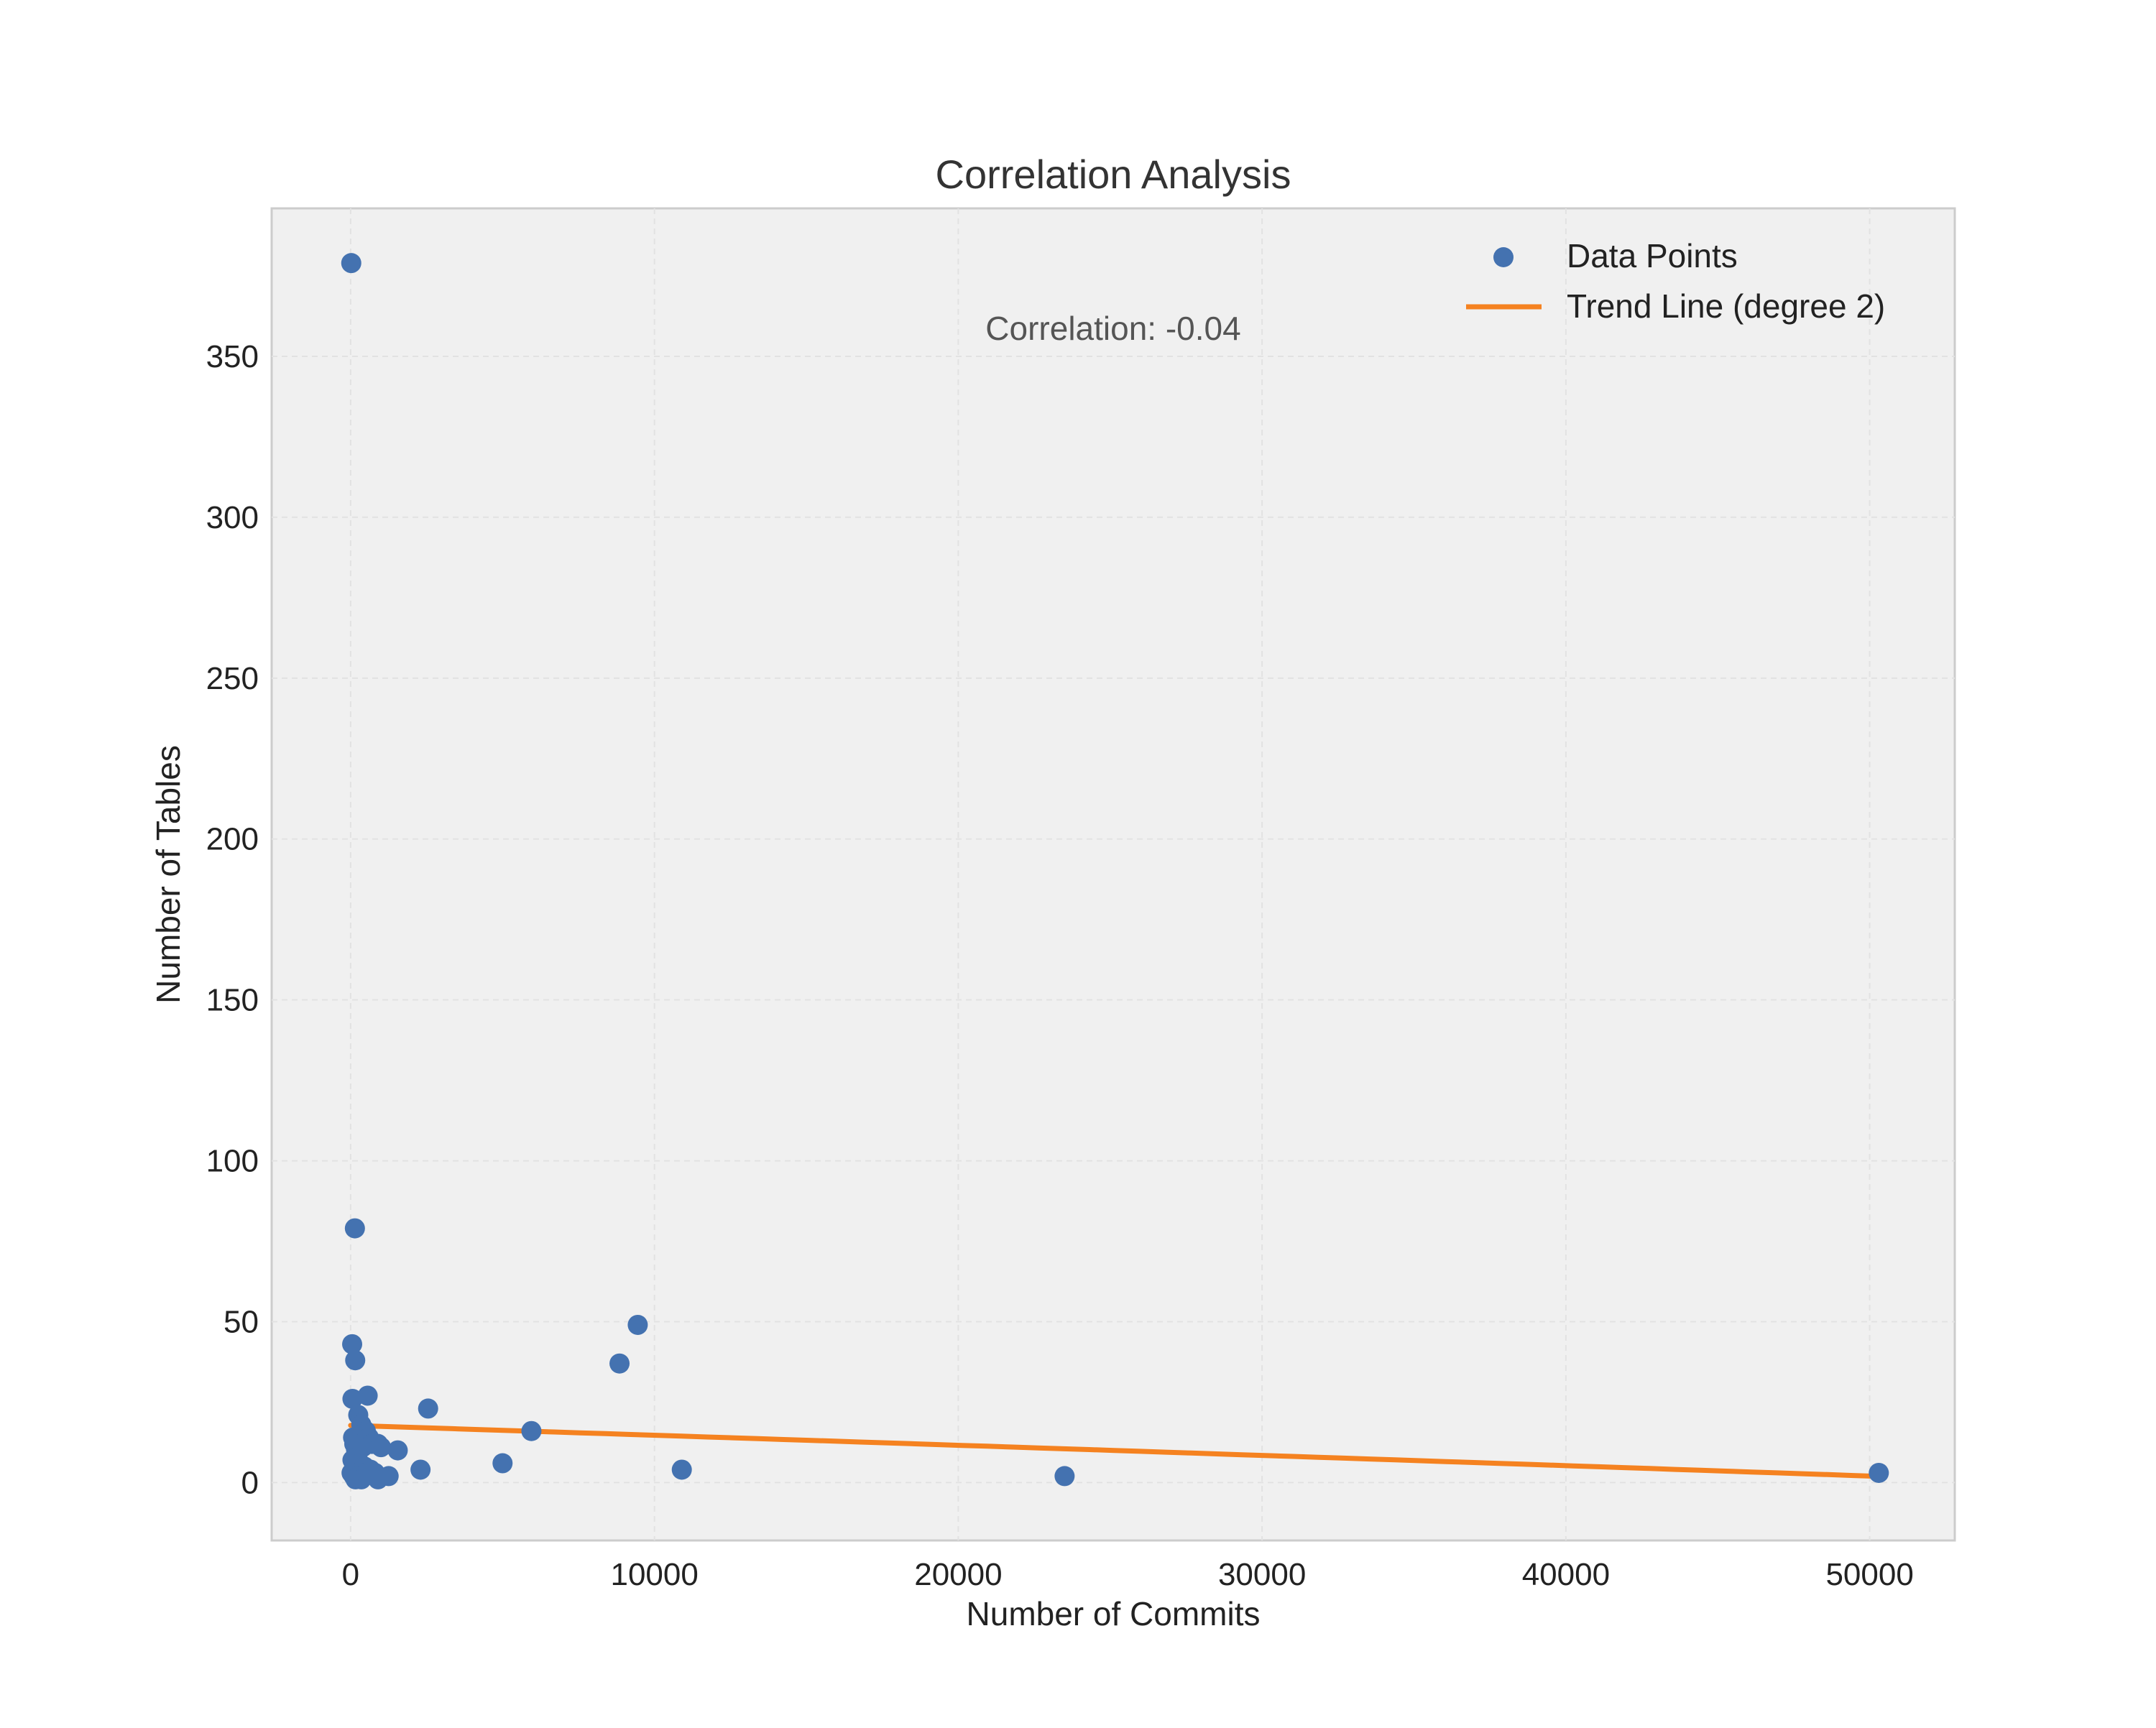 The image size is (2156, 1728). What do you see at coordinates (233, 679) in the screenshot?
I see `y-tick-label: 250` at bounding box center [233, 679].